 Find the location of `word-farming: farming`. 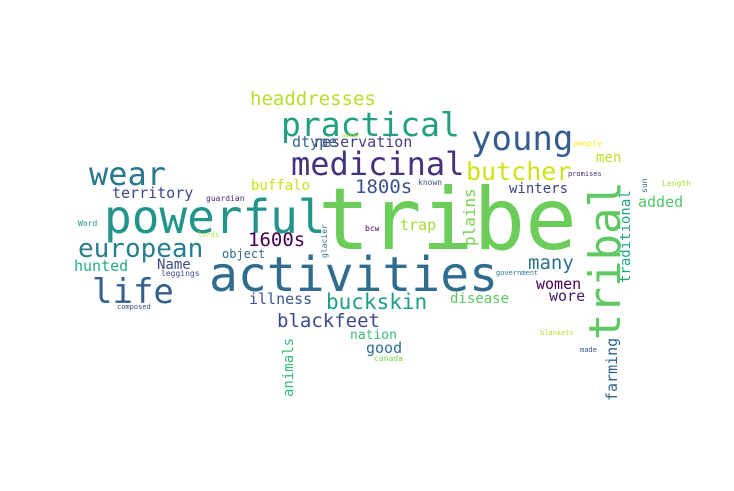

word-farming: farming is located at coordinates (612, 369).